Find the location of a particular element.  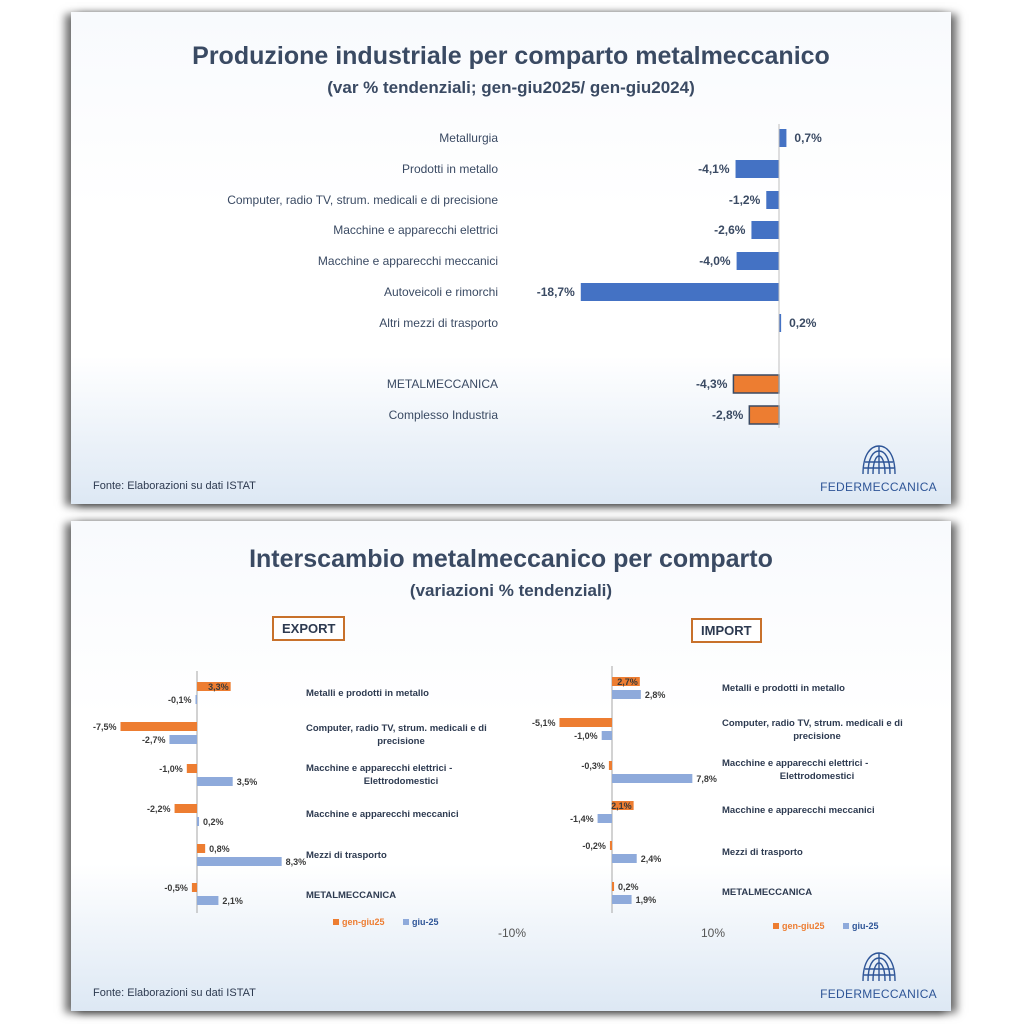

data-label: 2,1% is located at coordinates (232, 901).